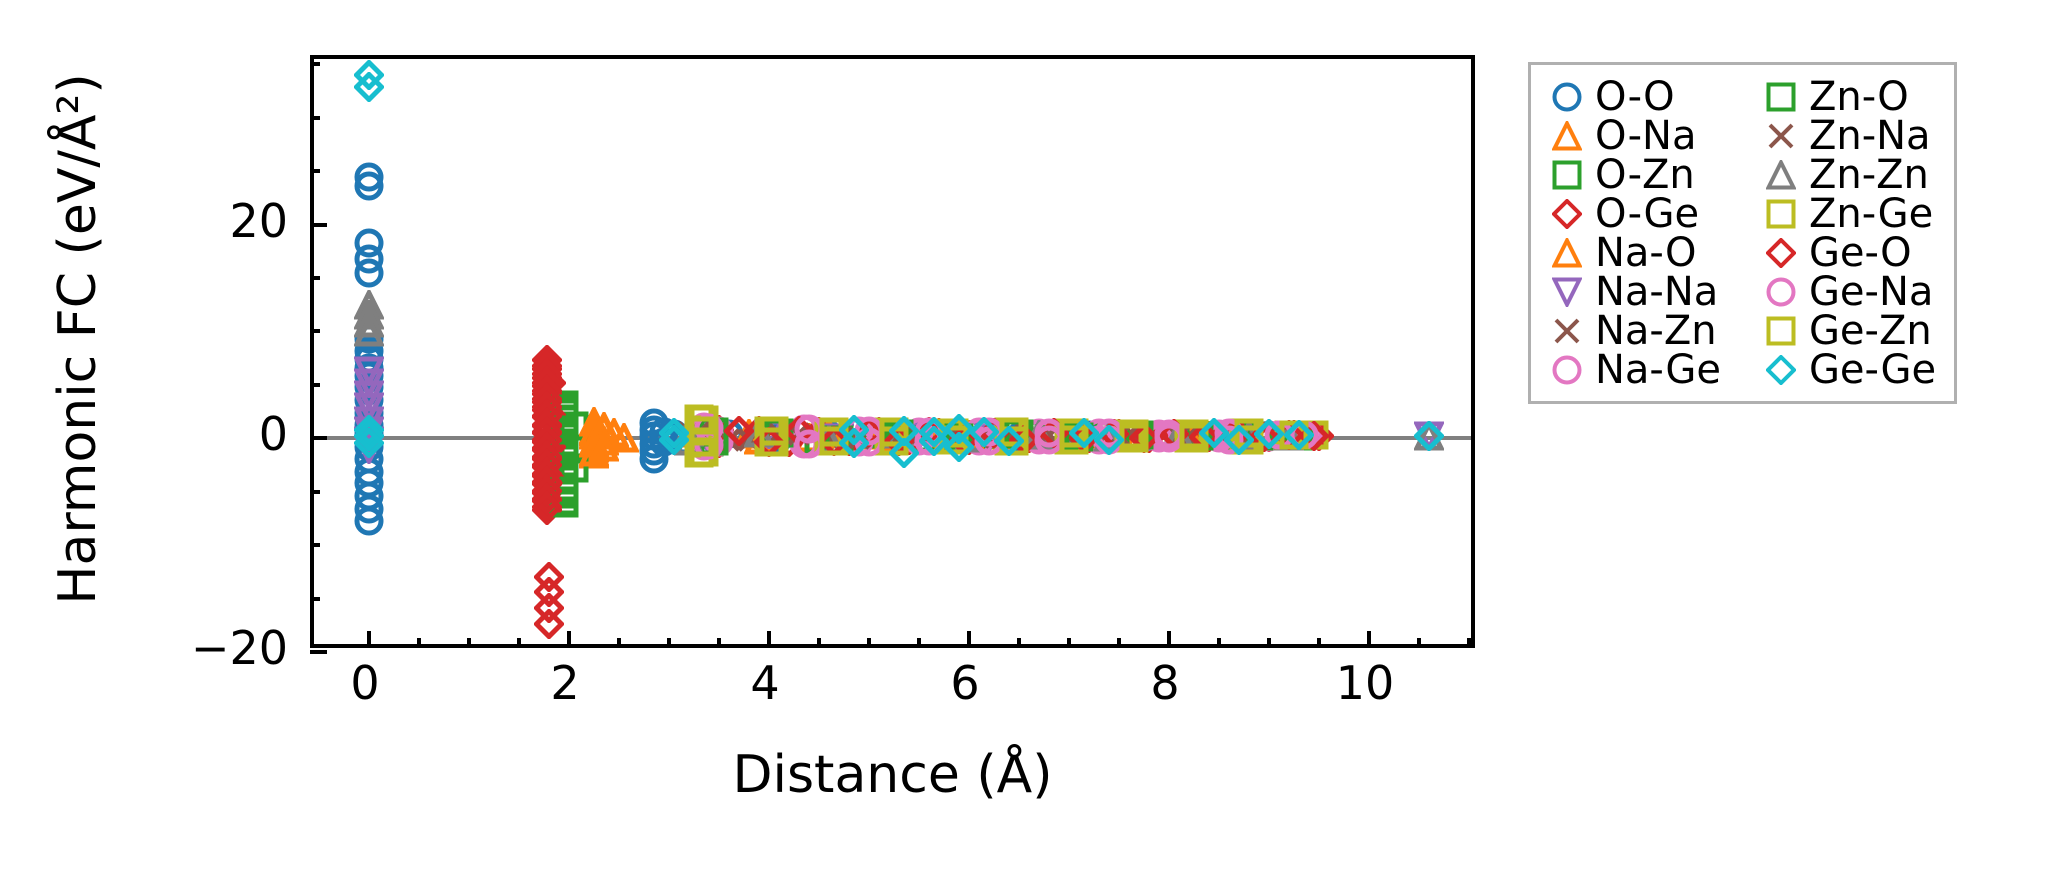 This screenshot has width=2051, height=883. What do you see at coordinates (1633, 253) in the screenshot?
I see `legend-item-na-o: Na-O` at bounding box center [1633, 253].